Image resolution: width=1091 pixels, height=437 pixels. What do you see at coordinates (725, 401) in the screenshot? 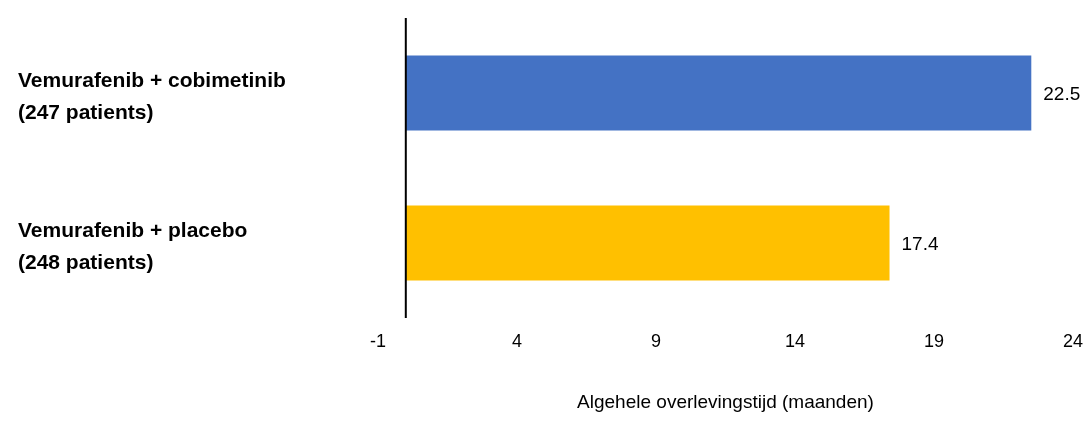
I see `x-axis-title: Algehele overlevingstijd (maanden)` at bounding box center [725, 401].